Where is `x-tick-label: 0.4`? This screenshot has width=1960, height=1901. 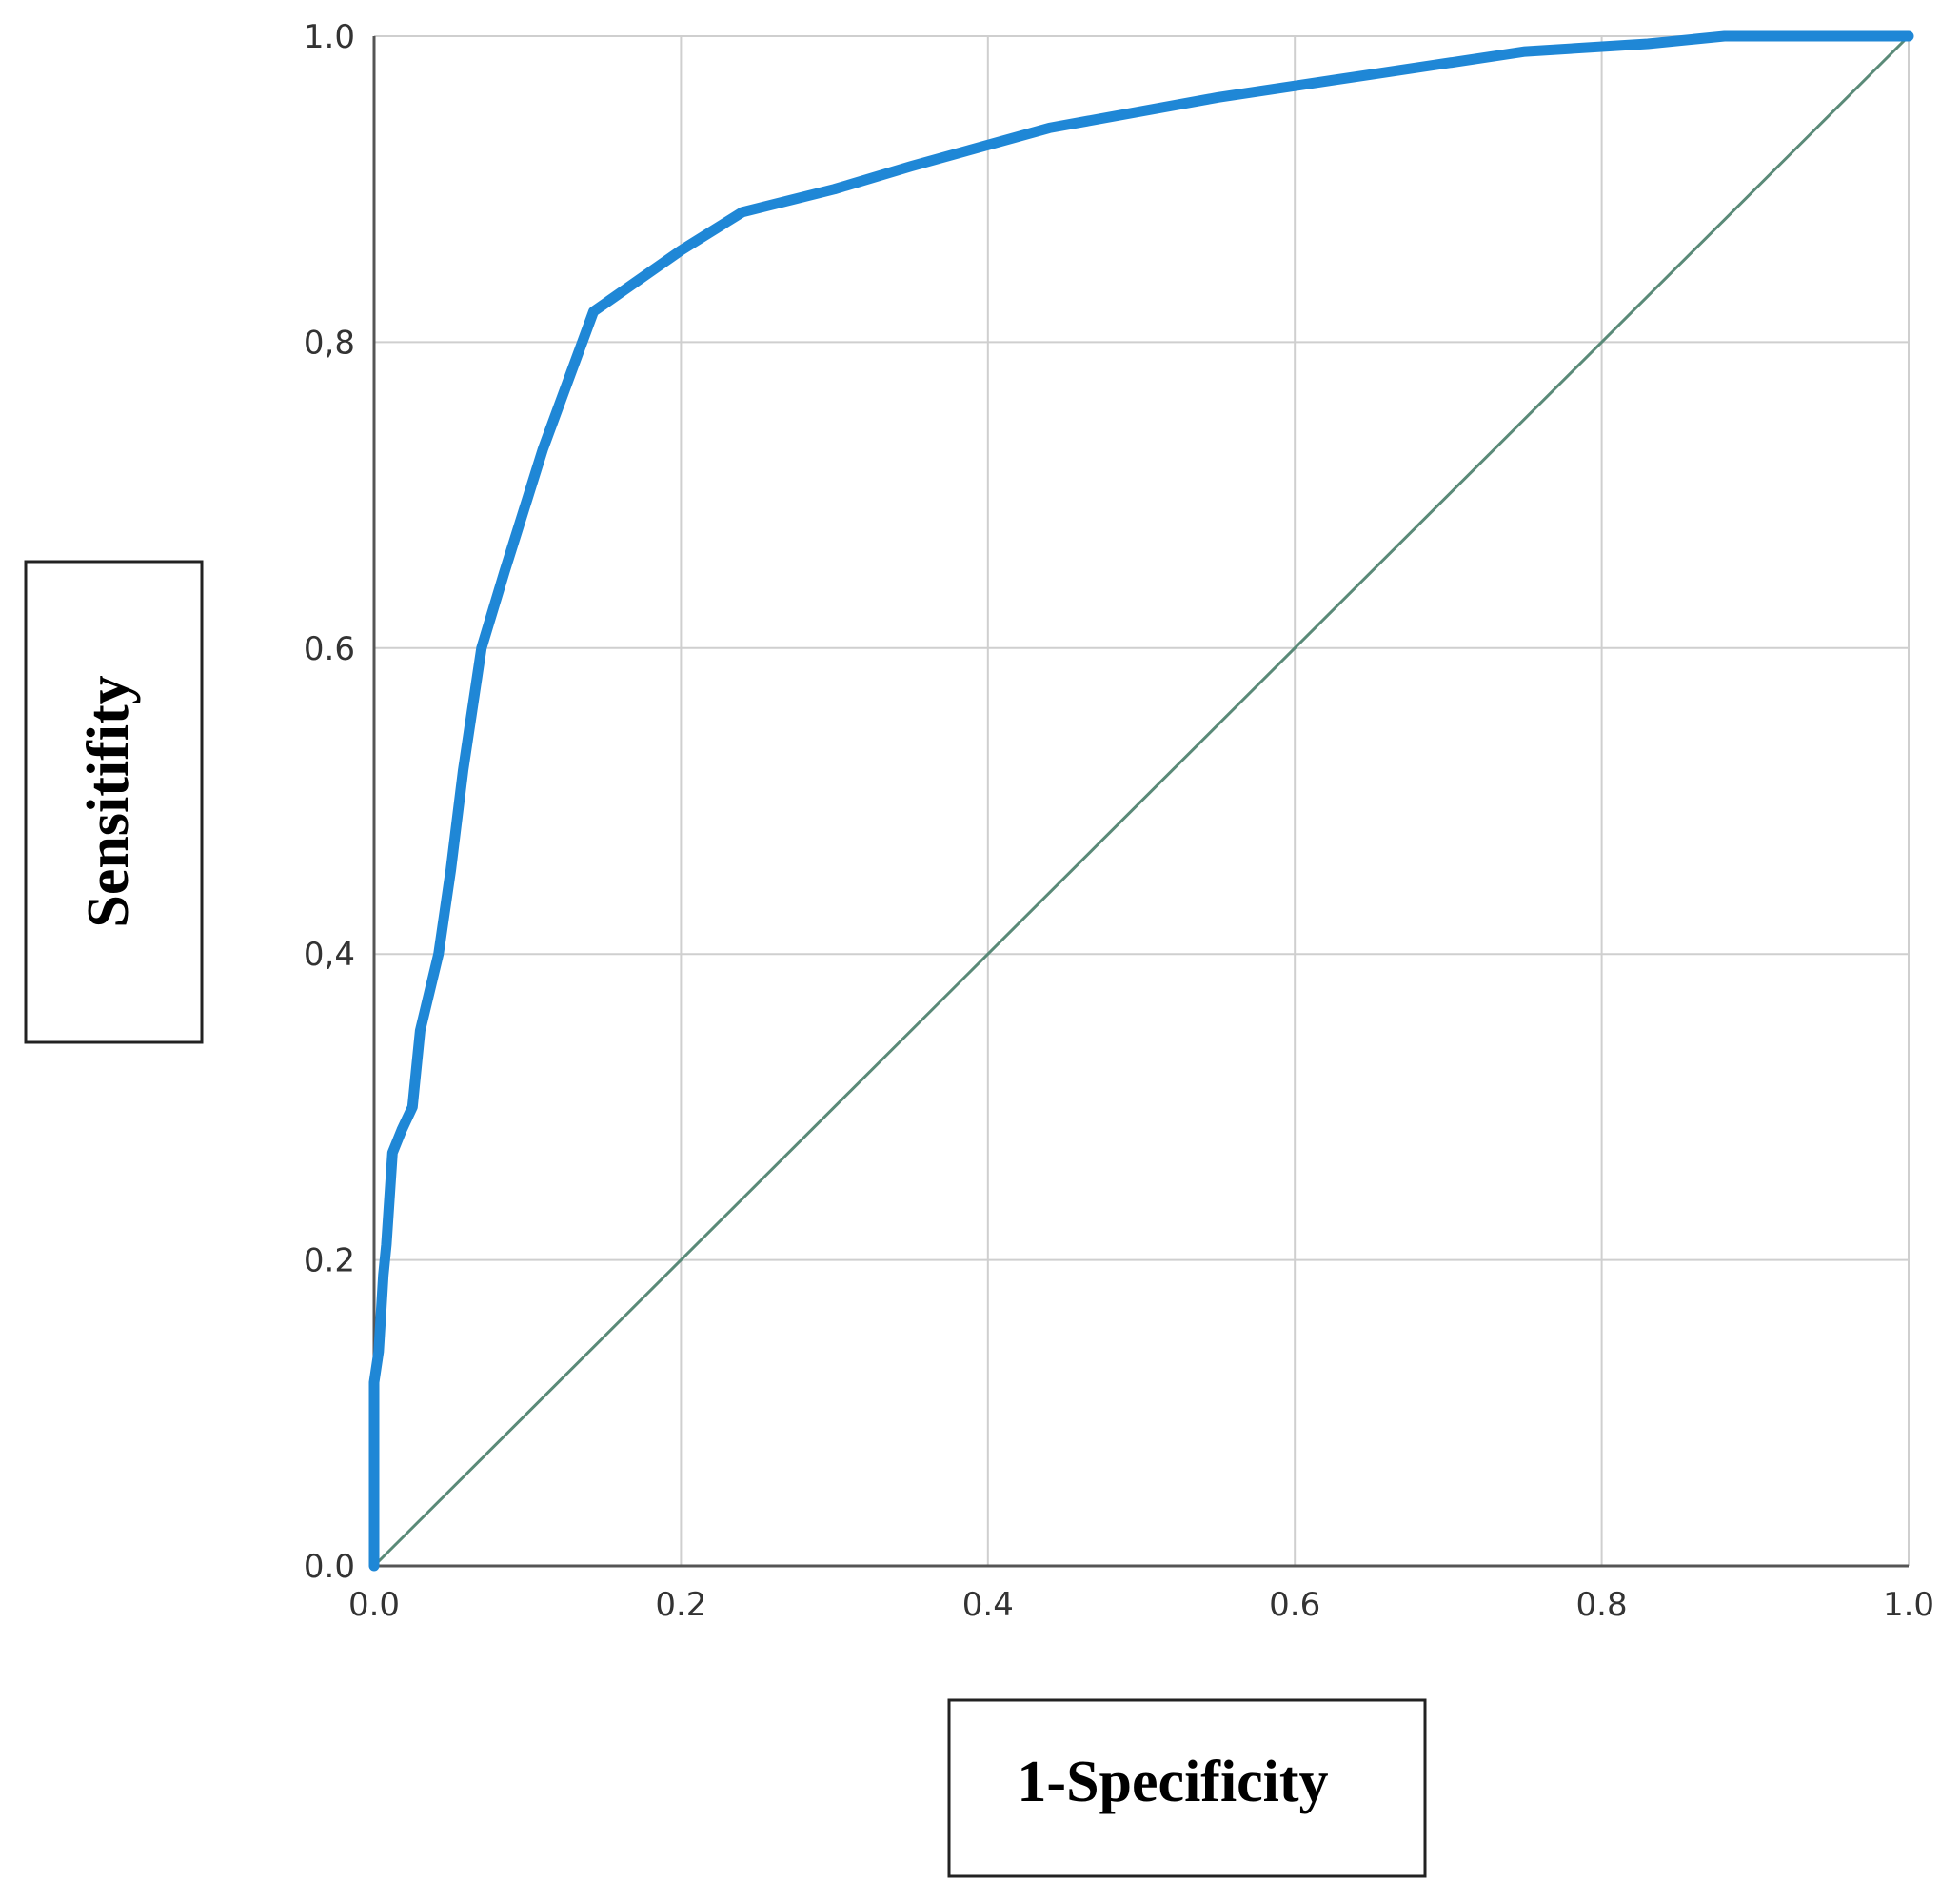
x-tick-label: 0.4 is located at coordinates (988, 1605).